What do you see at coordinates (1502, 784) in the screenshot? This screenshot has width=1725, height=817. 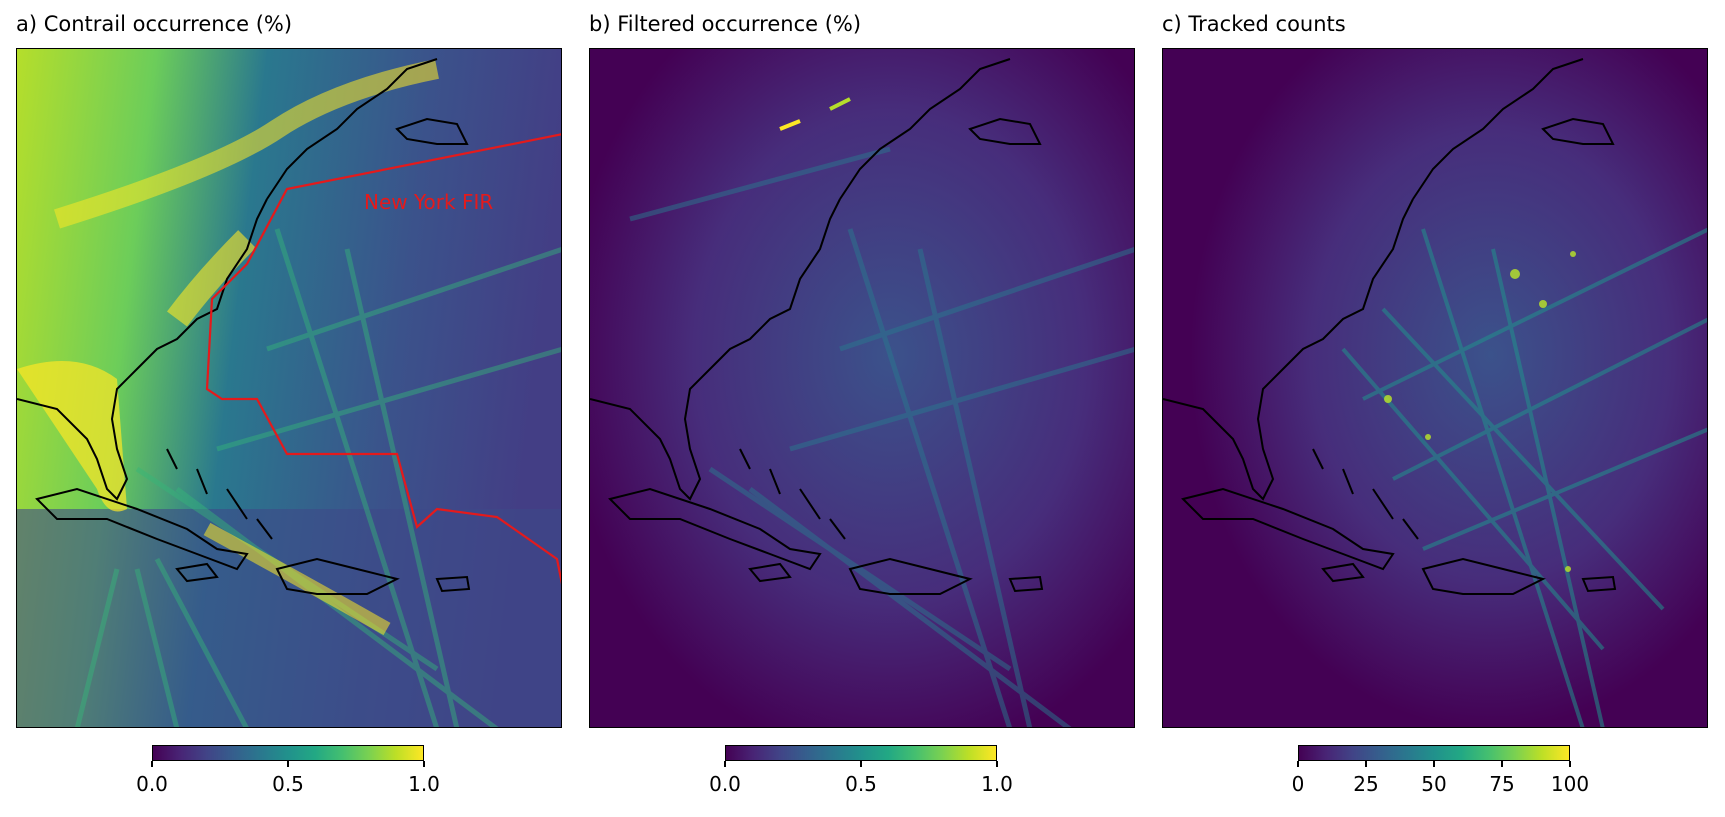 I see `panel-c-colorbar-tick-label: 75` at bounding box center [1502, 784].